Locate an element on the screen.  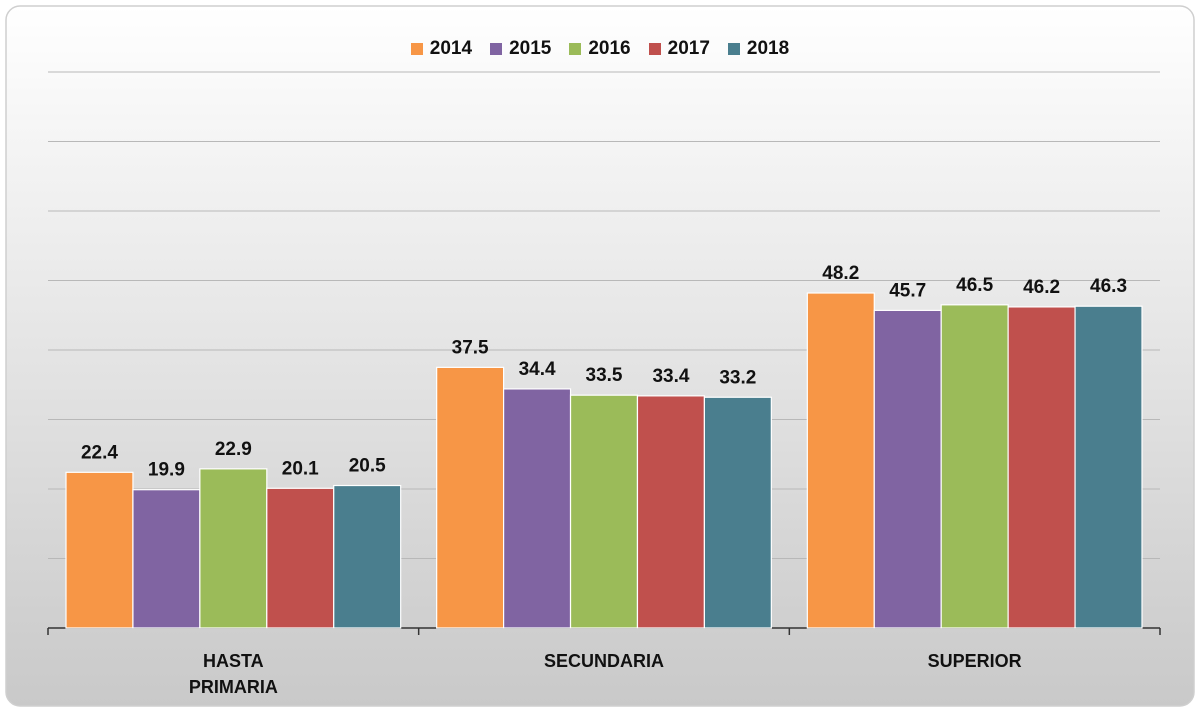
data-label: 34.4 is located at coordinates (537, 369).